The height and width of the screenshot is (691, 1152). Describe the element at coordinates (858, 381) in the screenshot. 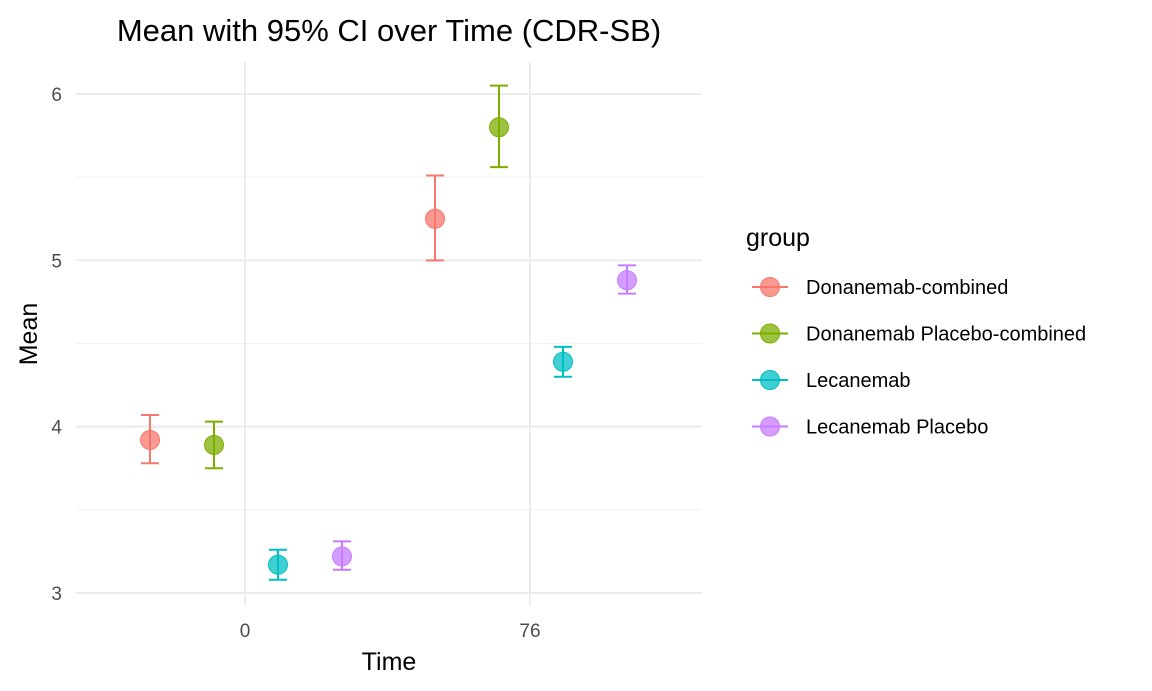

I see `legend-label: Lecanemab` at that location.